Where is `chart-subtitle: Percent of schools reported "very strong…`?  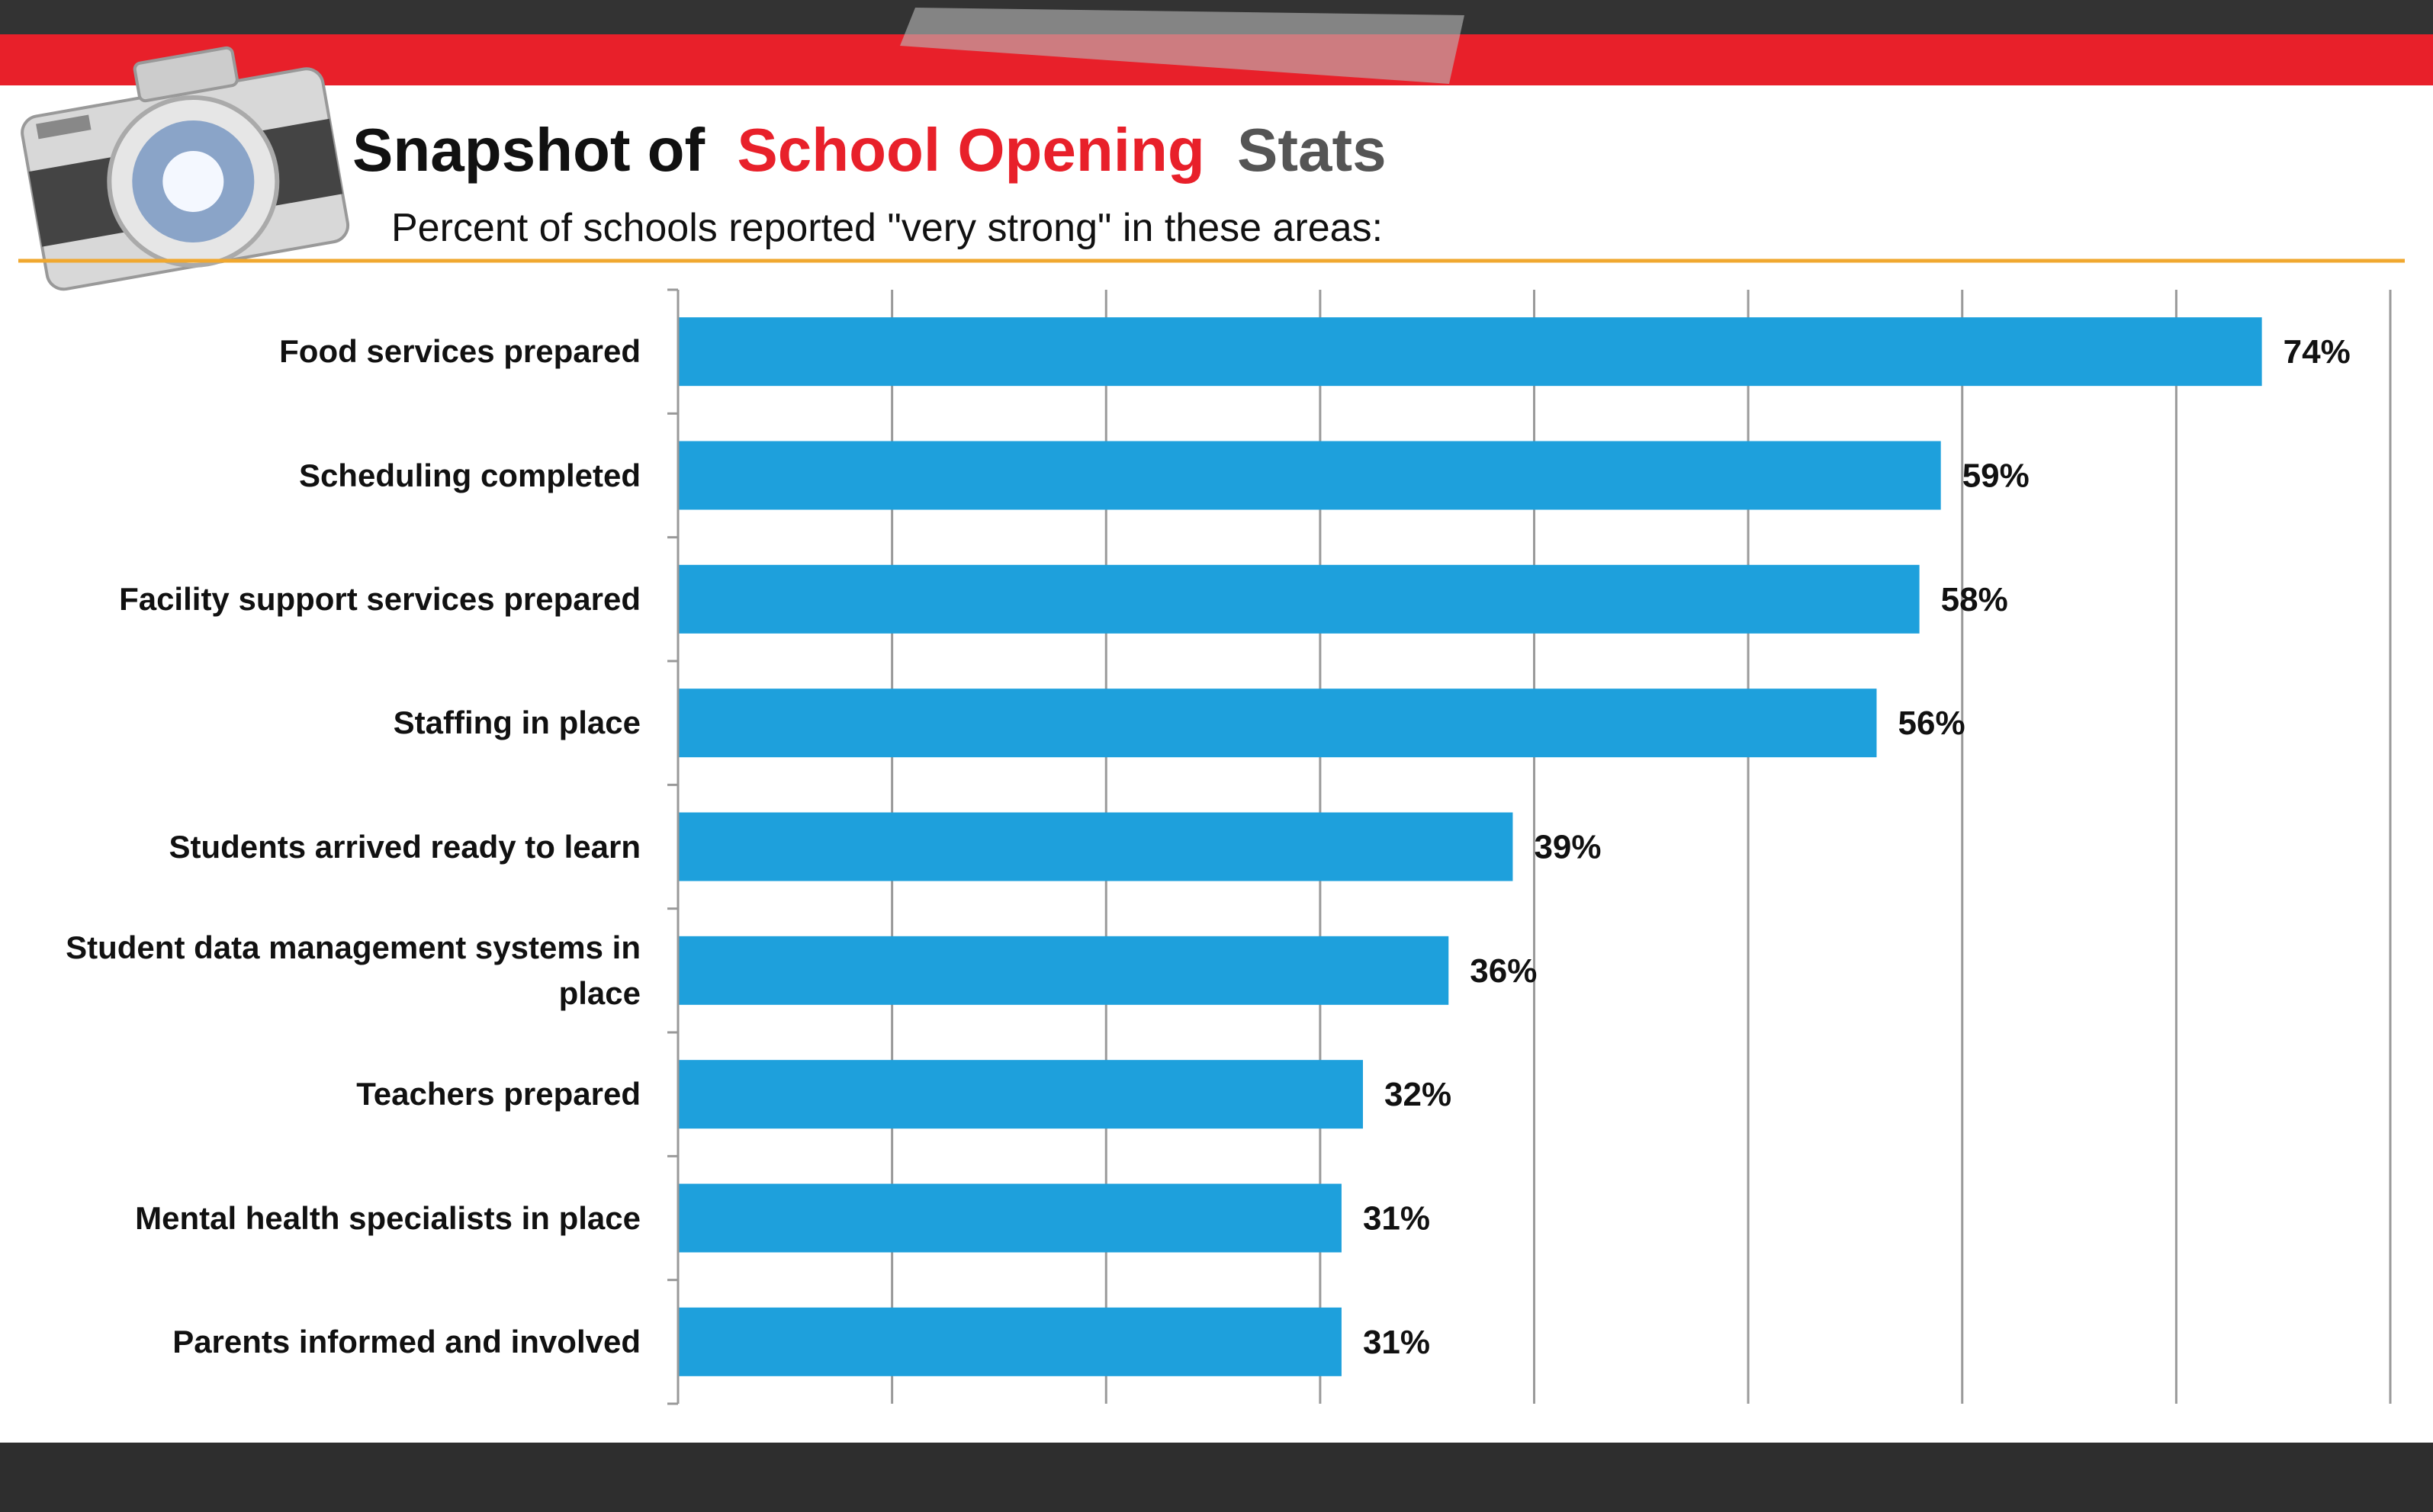 chart-subtitle: Percent of schools reported "very strong… is located at coordinates (887, 228).